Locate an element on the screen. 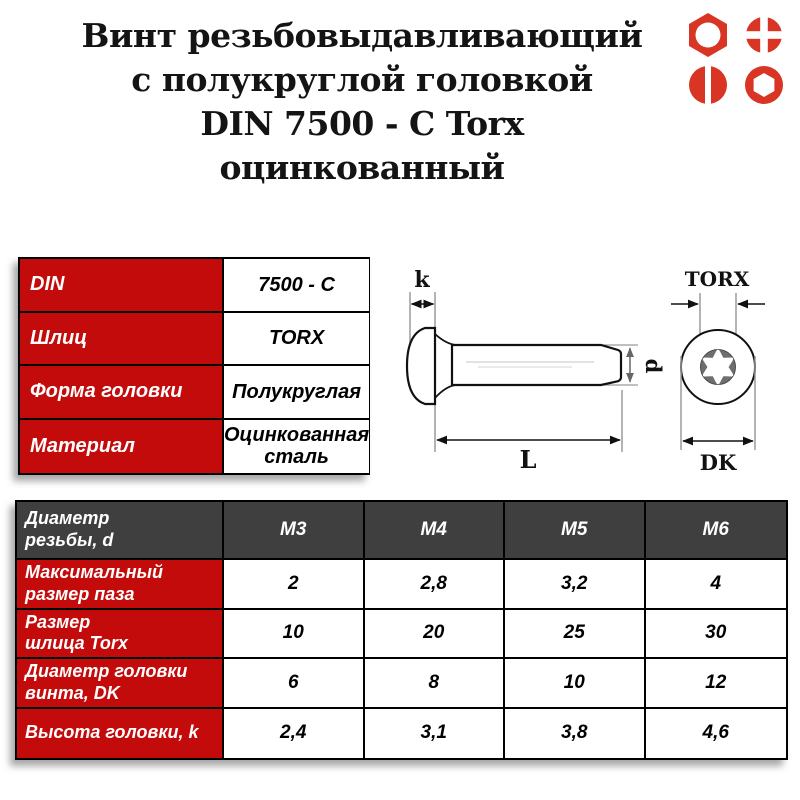 The height and width of the screenshot is (800, 800). torx-label: TORX is located at coordinates (717, 279).